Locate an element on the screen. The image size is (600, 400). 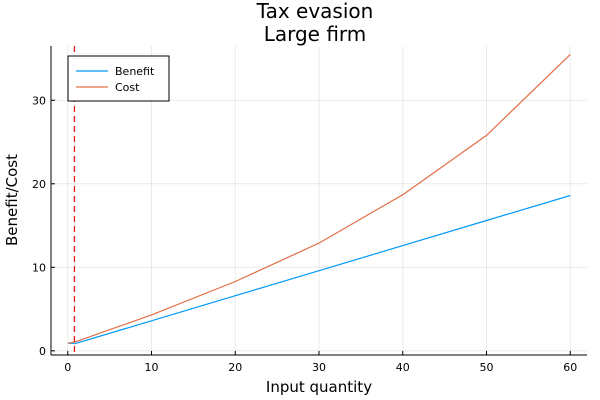
legend-label-benefit: Benefit is located at coordinates (135, 71).